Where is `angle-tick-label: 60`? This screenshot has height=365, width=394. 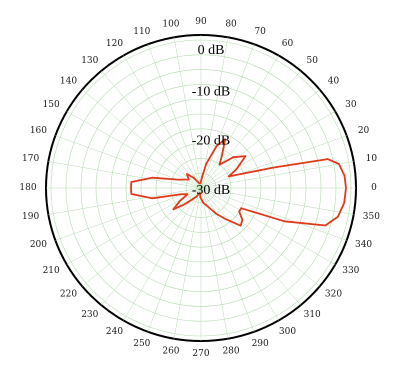 angle-tick-label: 60 is located at coordinates (288, 44).